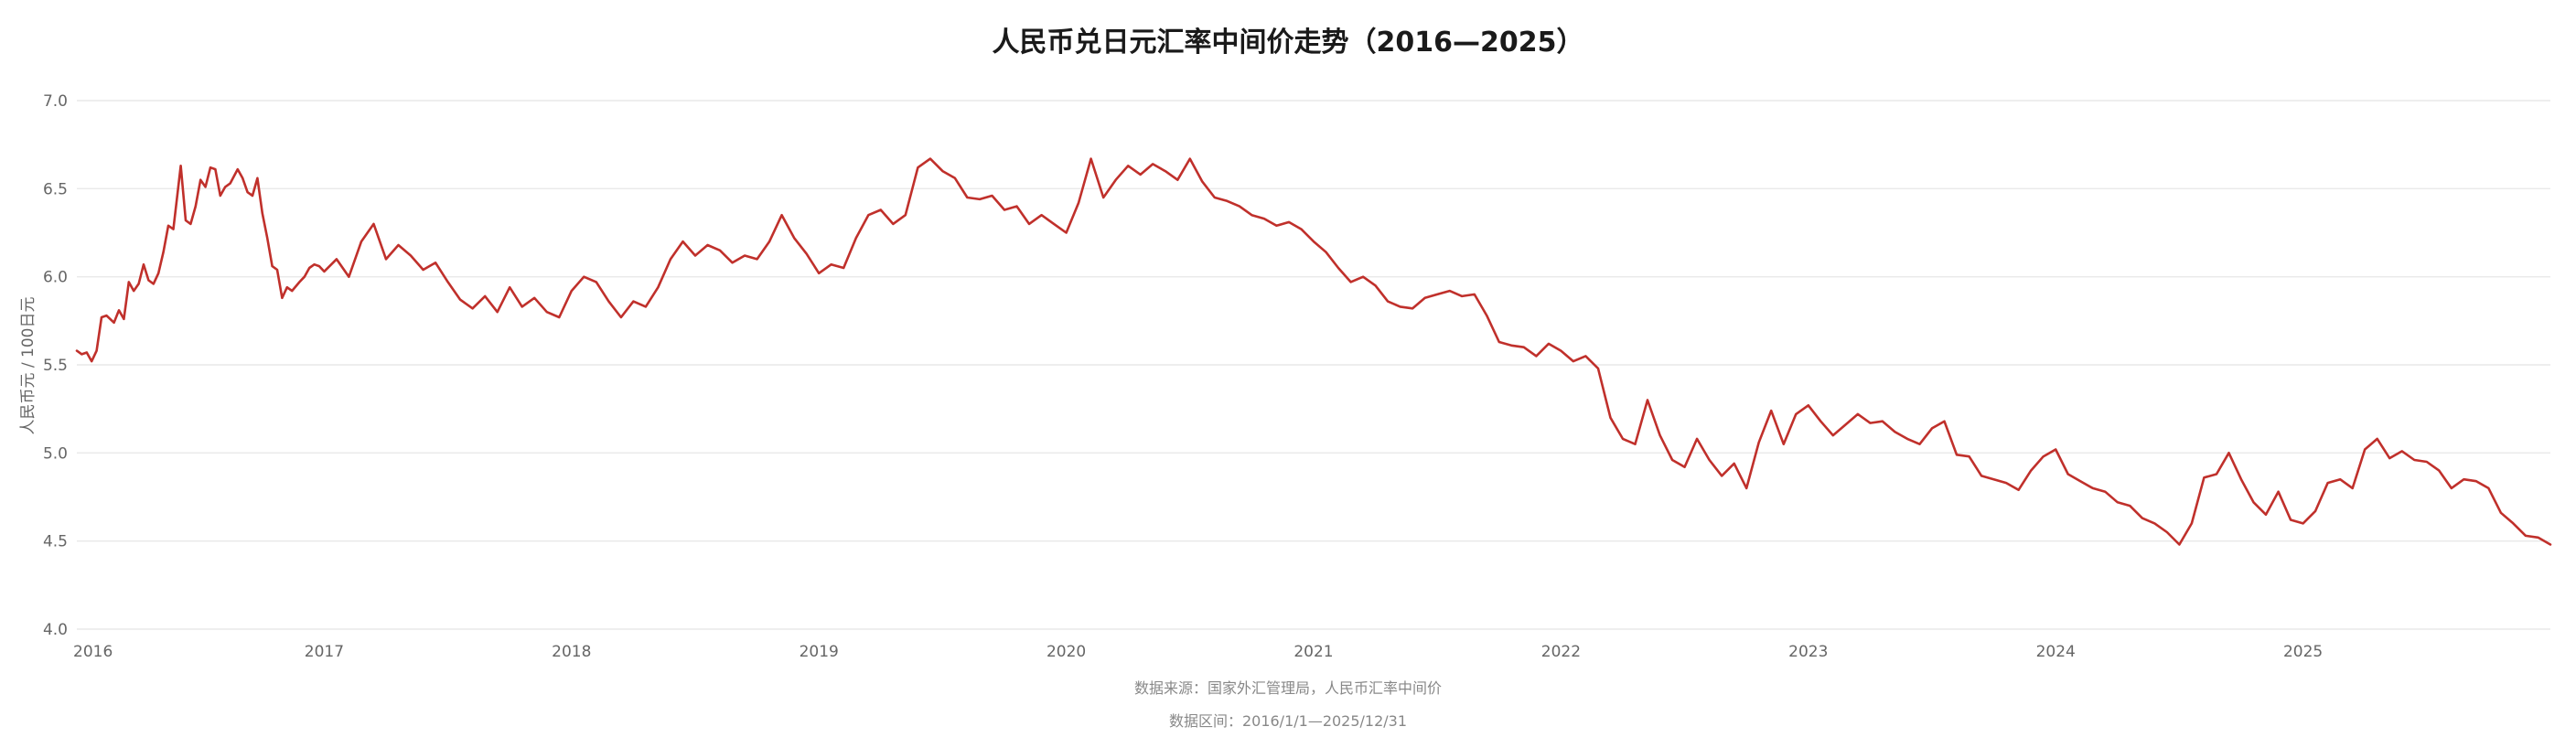 This screenshot has height=748, width=2576. Describe the element at coordinates (1561, 652) in the screenshot. I see `x-tick-label: 2022` at that location.